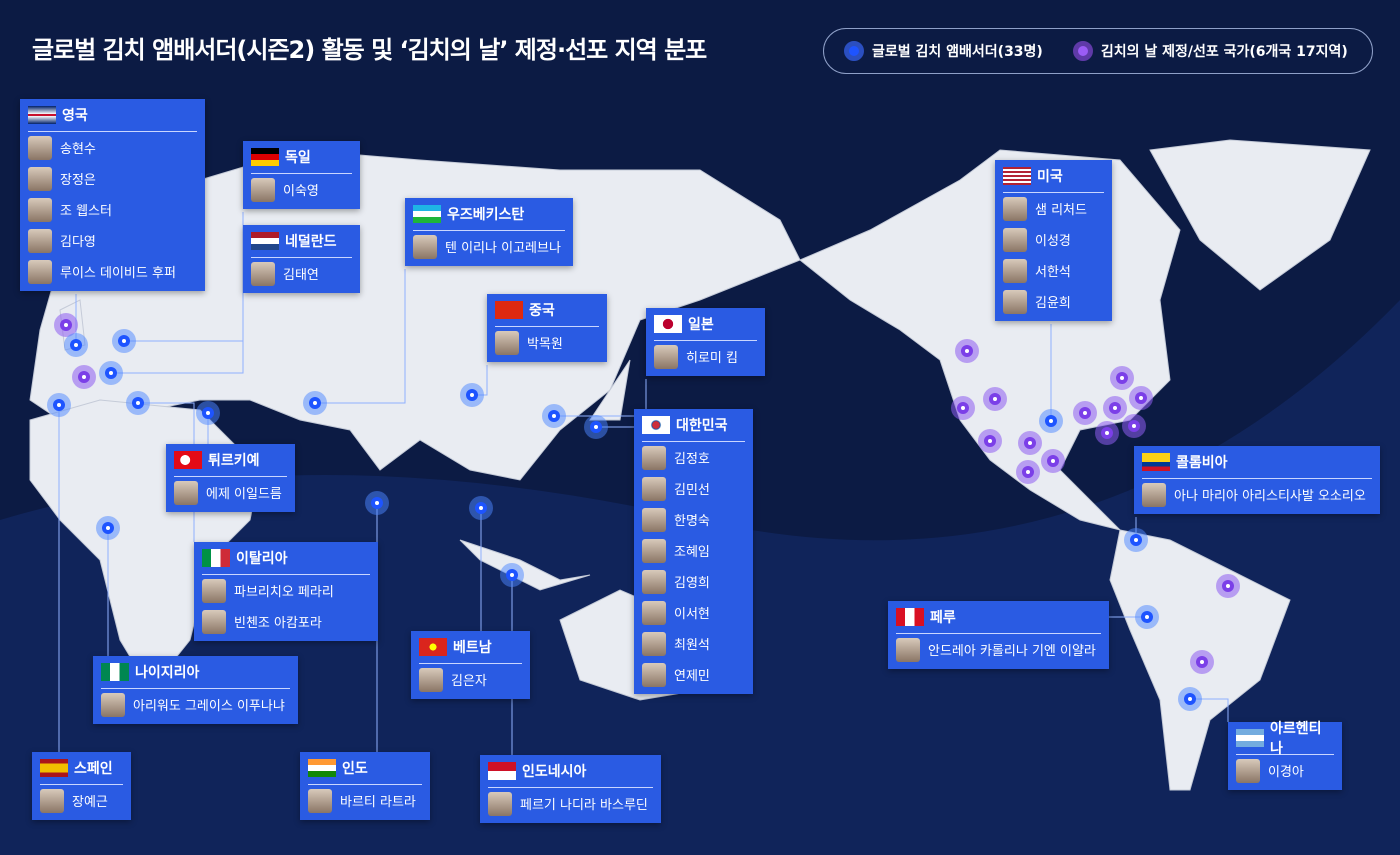 The image size is (1400, 855). Describe the element at coordinates (81, 786) in the screenshot. I see `country-card: 스페인 장예근` at that location.